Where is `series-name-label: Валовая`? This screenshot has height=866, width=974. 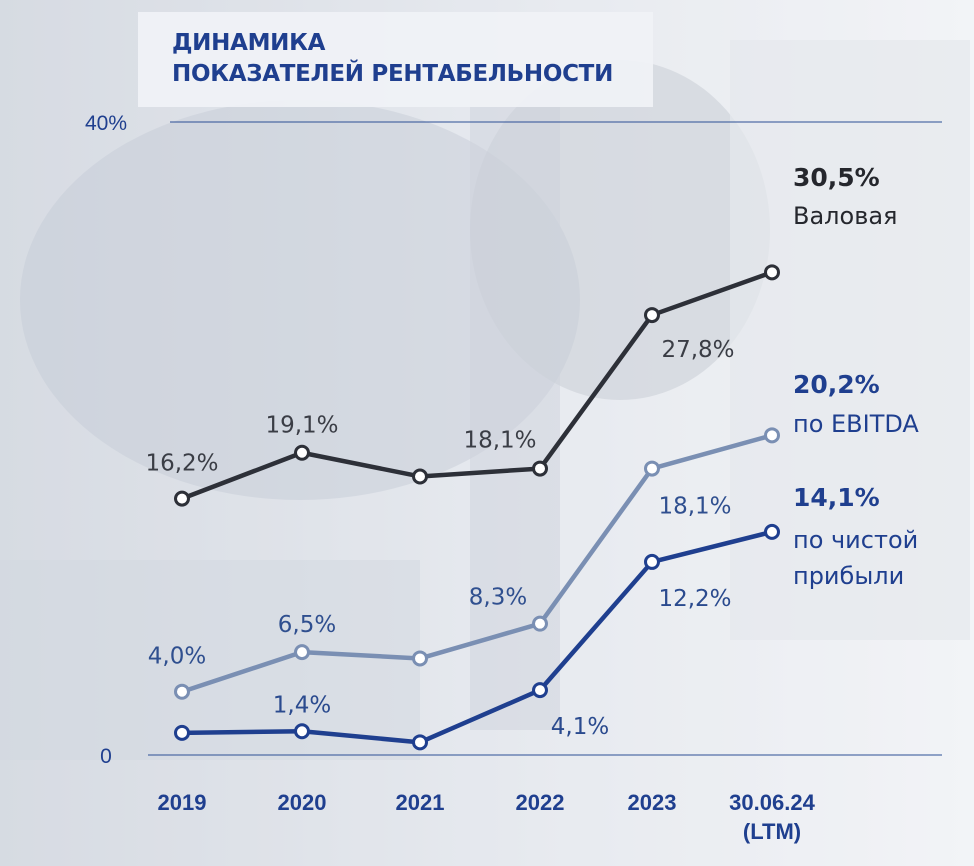 series-name-label: Валовая is located at coordinates (845, 216).